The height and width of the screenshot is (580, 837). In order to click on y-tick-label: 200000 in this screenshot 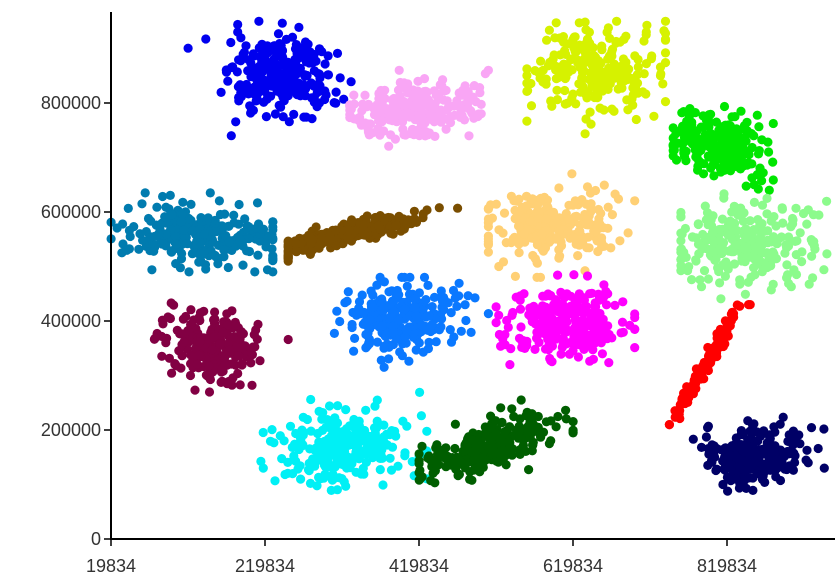, I will do `click(71, 430)`.